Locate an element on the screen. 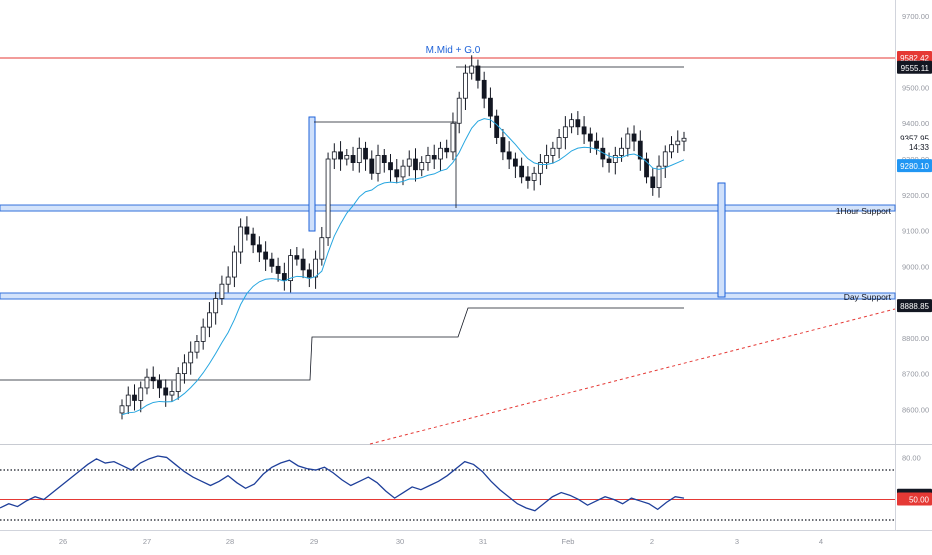  1hour-support-label: 1Hour Support is located at coordinates (864, 211).